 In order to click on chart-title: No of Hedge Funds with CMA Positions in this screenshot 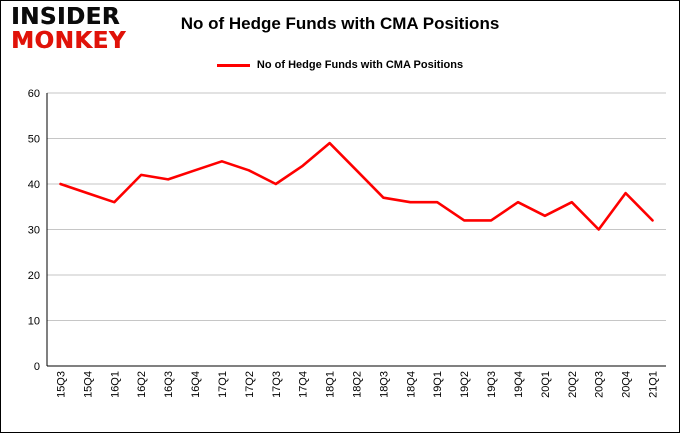, I will do `click(340, 23)`.